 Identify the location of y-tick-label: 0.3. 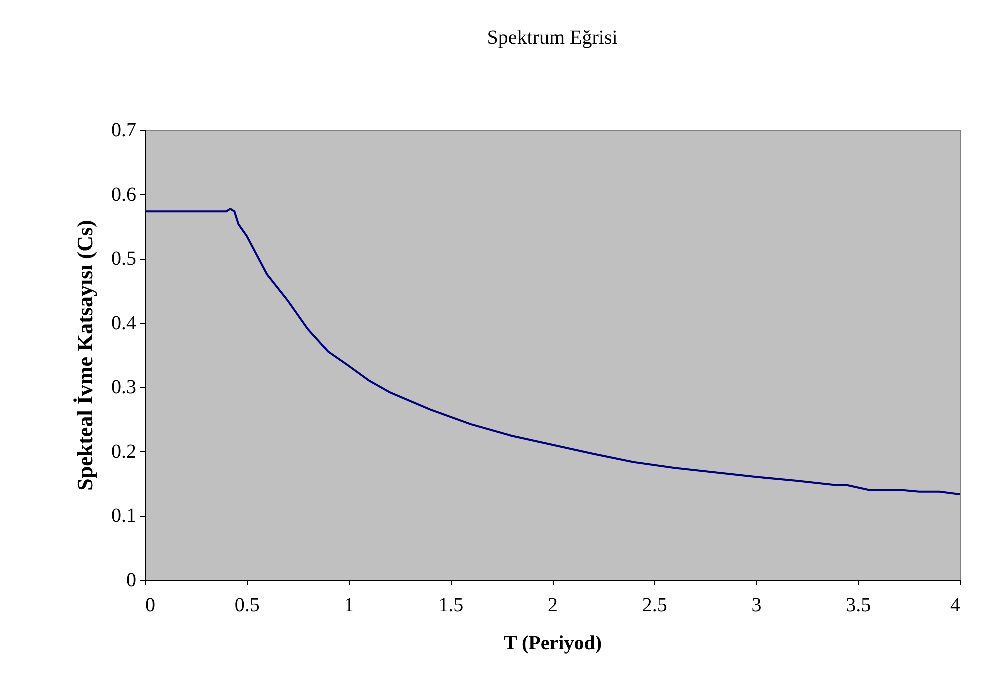
(124, 387).